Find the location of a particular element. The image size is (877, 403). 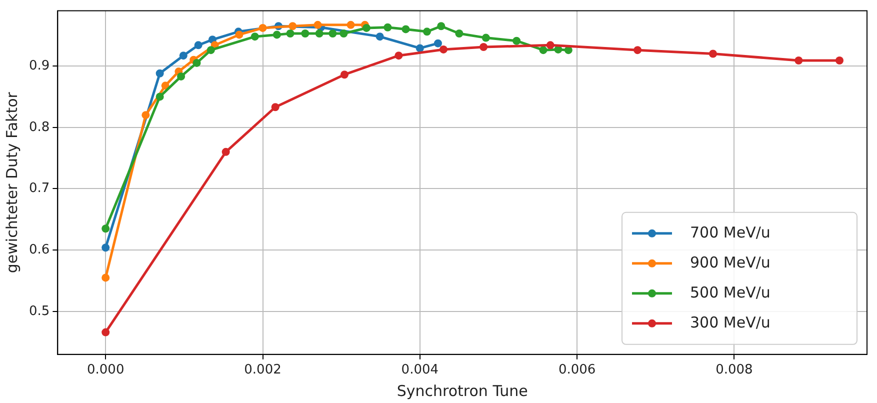

y-tick-label: 0.7 is located at coordinates (39, 188).